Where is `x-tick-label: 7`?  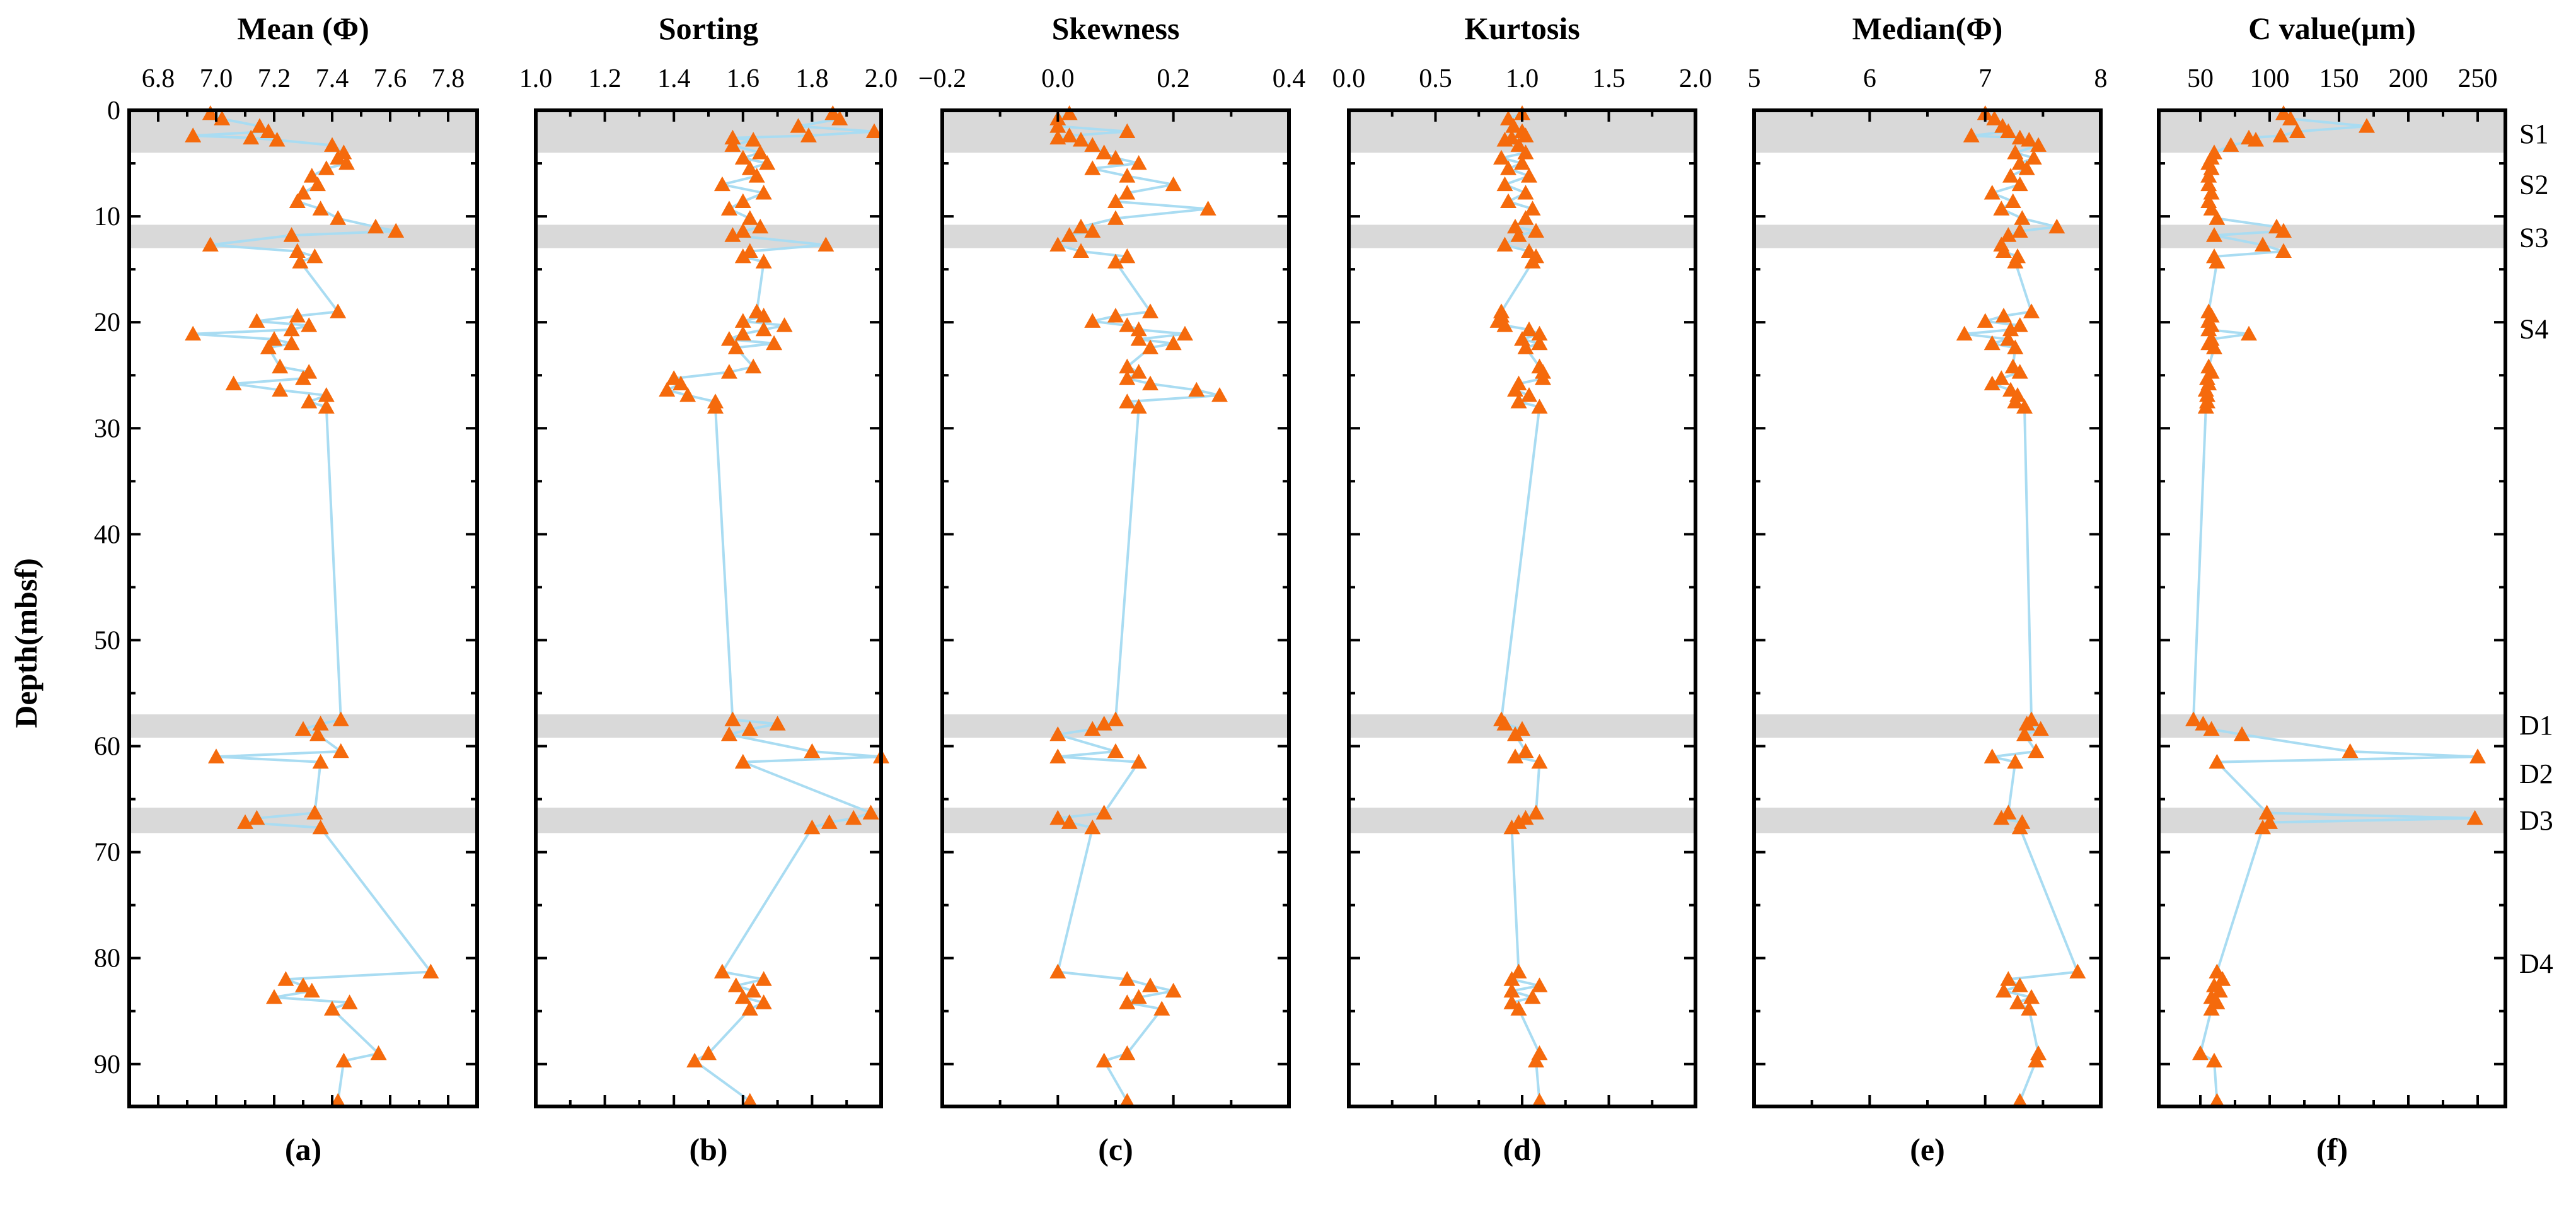 x-tick-label: 7 is located at coordinates (1985, 78).